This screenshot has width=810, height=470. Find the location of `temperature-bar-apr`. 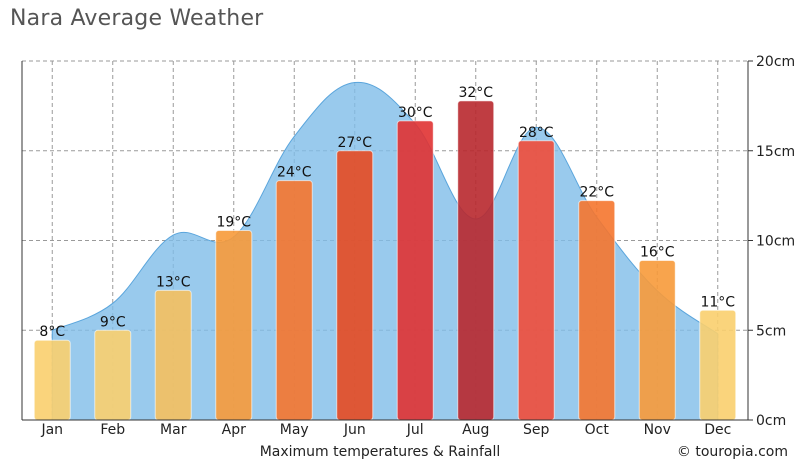

temperature-bar-apr is located at coordinates (234, 325).